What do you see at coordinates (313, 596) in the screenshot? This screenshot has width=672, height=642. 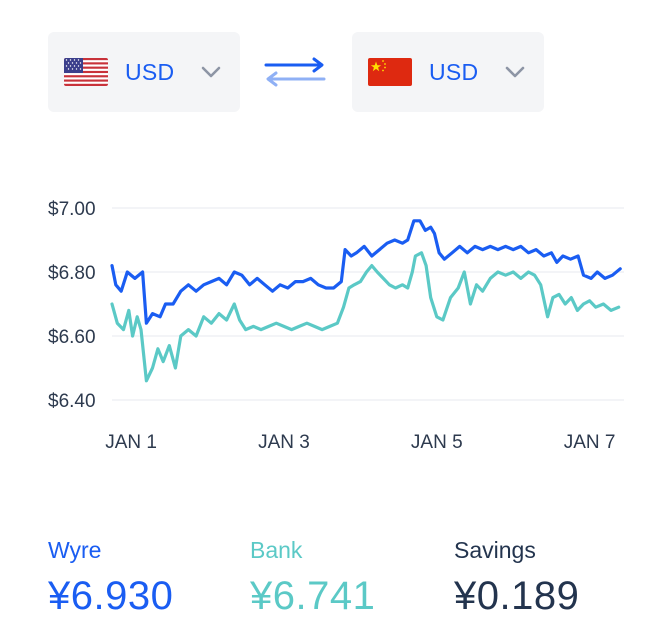 I see `bank-value: ¥6.741` at bounding box center [313, 596].